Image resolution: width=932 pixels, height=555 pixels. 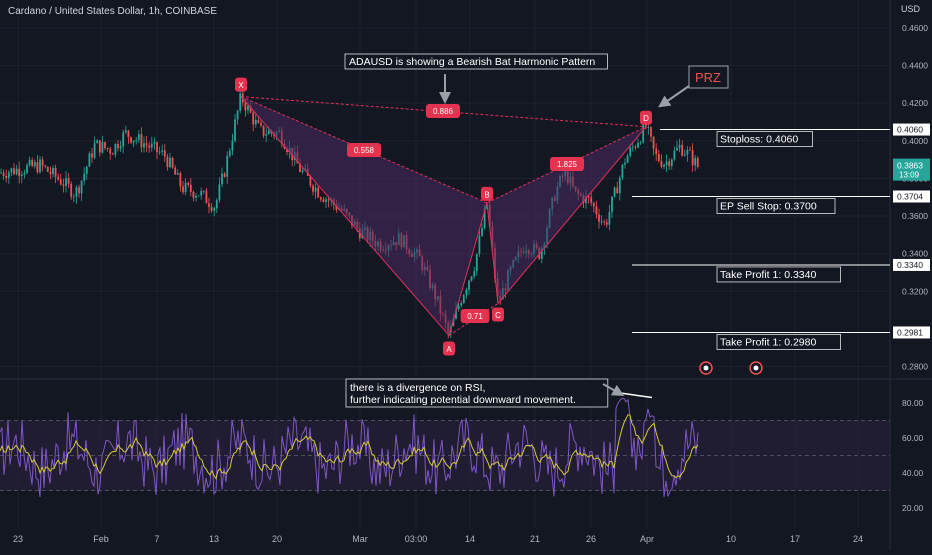 I want to click on pattern-leg-BC, so click(x=492, y=253).